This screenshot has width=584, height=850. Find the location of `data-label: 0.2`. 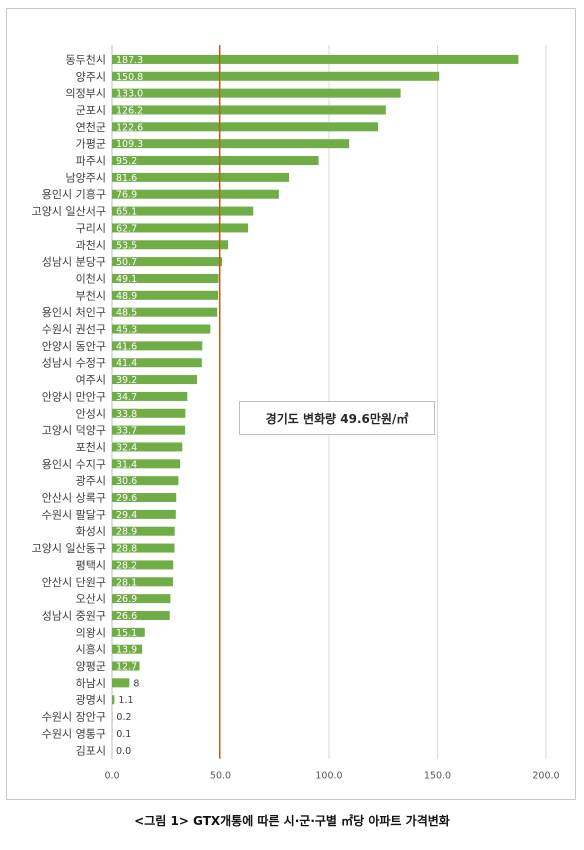

data-label: 0.2 is located at coordinates (123, 717).